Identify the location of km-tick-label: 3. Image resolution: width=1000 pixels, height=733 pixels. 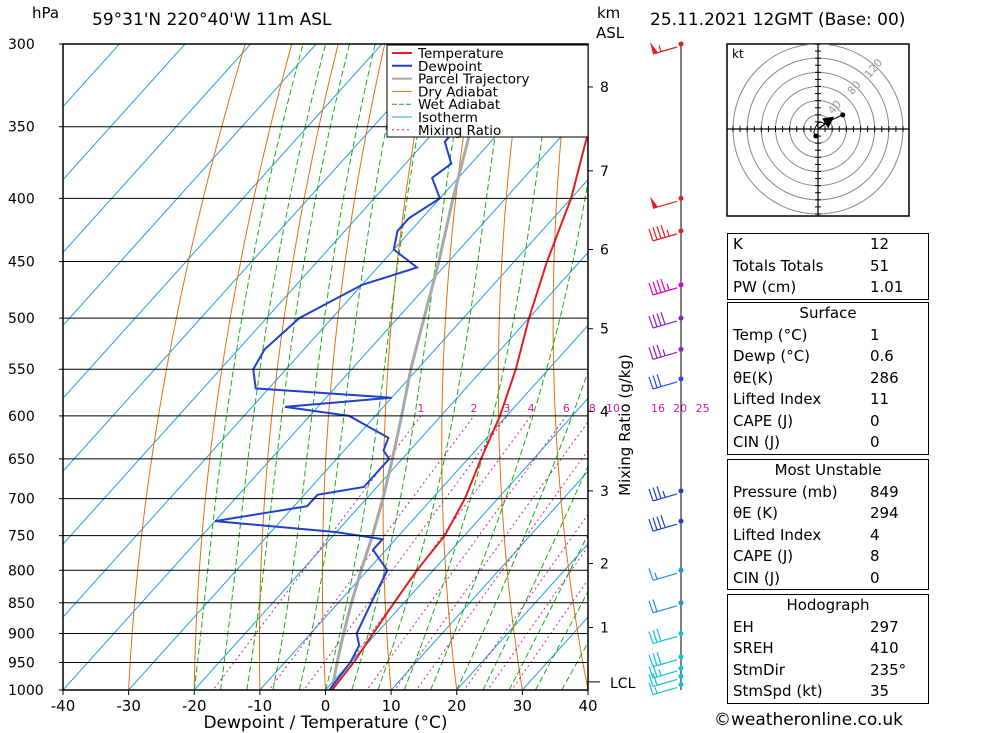
(604, 492).